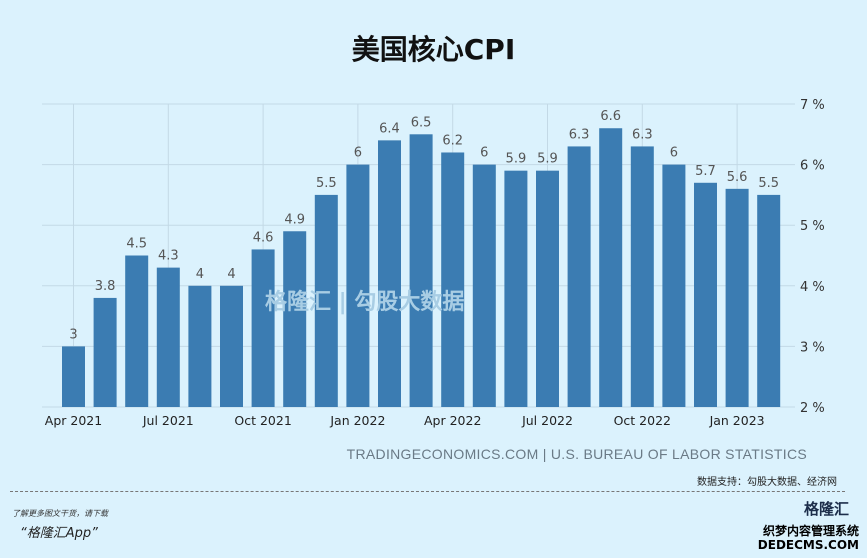 The width and height of the screenshot is (867, 558). Describe the element at coordinates (60, 513) in the screenshot. I see `download-hint: 了解更多图文干货，请下载` at that location.